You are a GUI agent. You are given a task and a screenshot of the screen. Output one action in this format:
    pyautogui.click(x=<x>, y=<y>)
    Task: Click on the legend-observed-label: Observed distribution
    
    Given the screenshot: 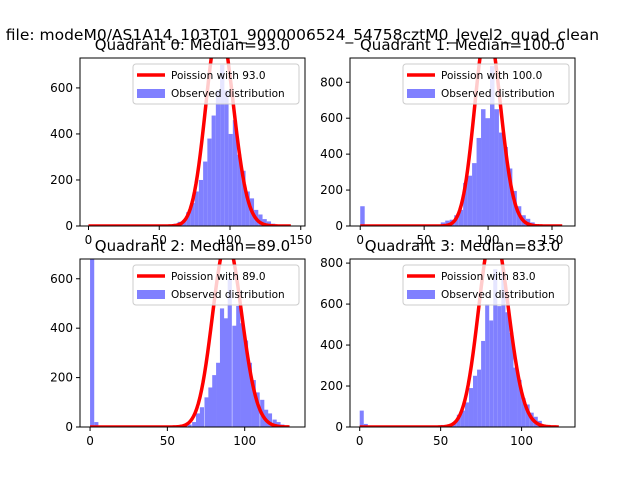 What is the action you would take?
    pyautogui.click(x=228, y=94)
    